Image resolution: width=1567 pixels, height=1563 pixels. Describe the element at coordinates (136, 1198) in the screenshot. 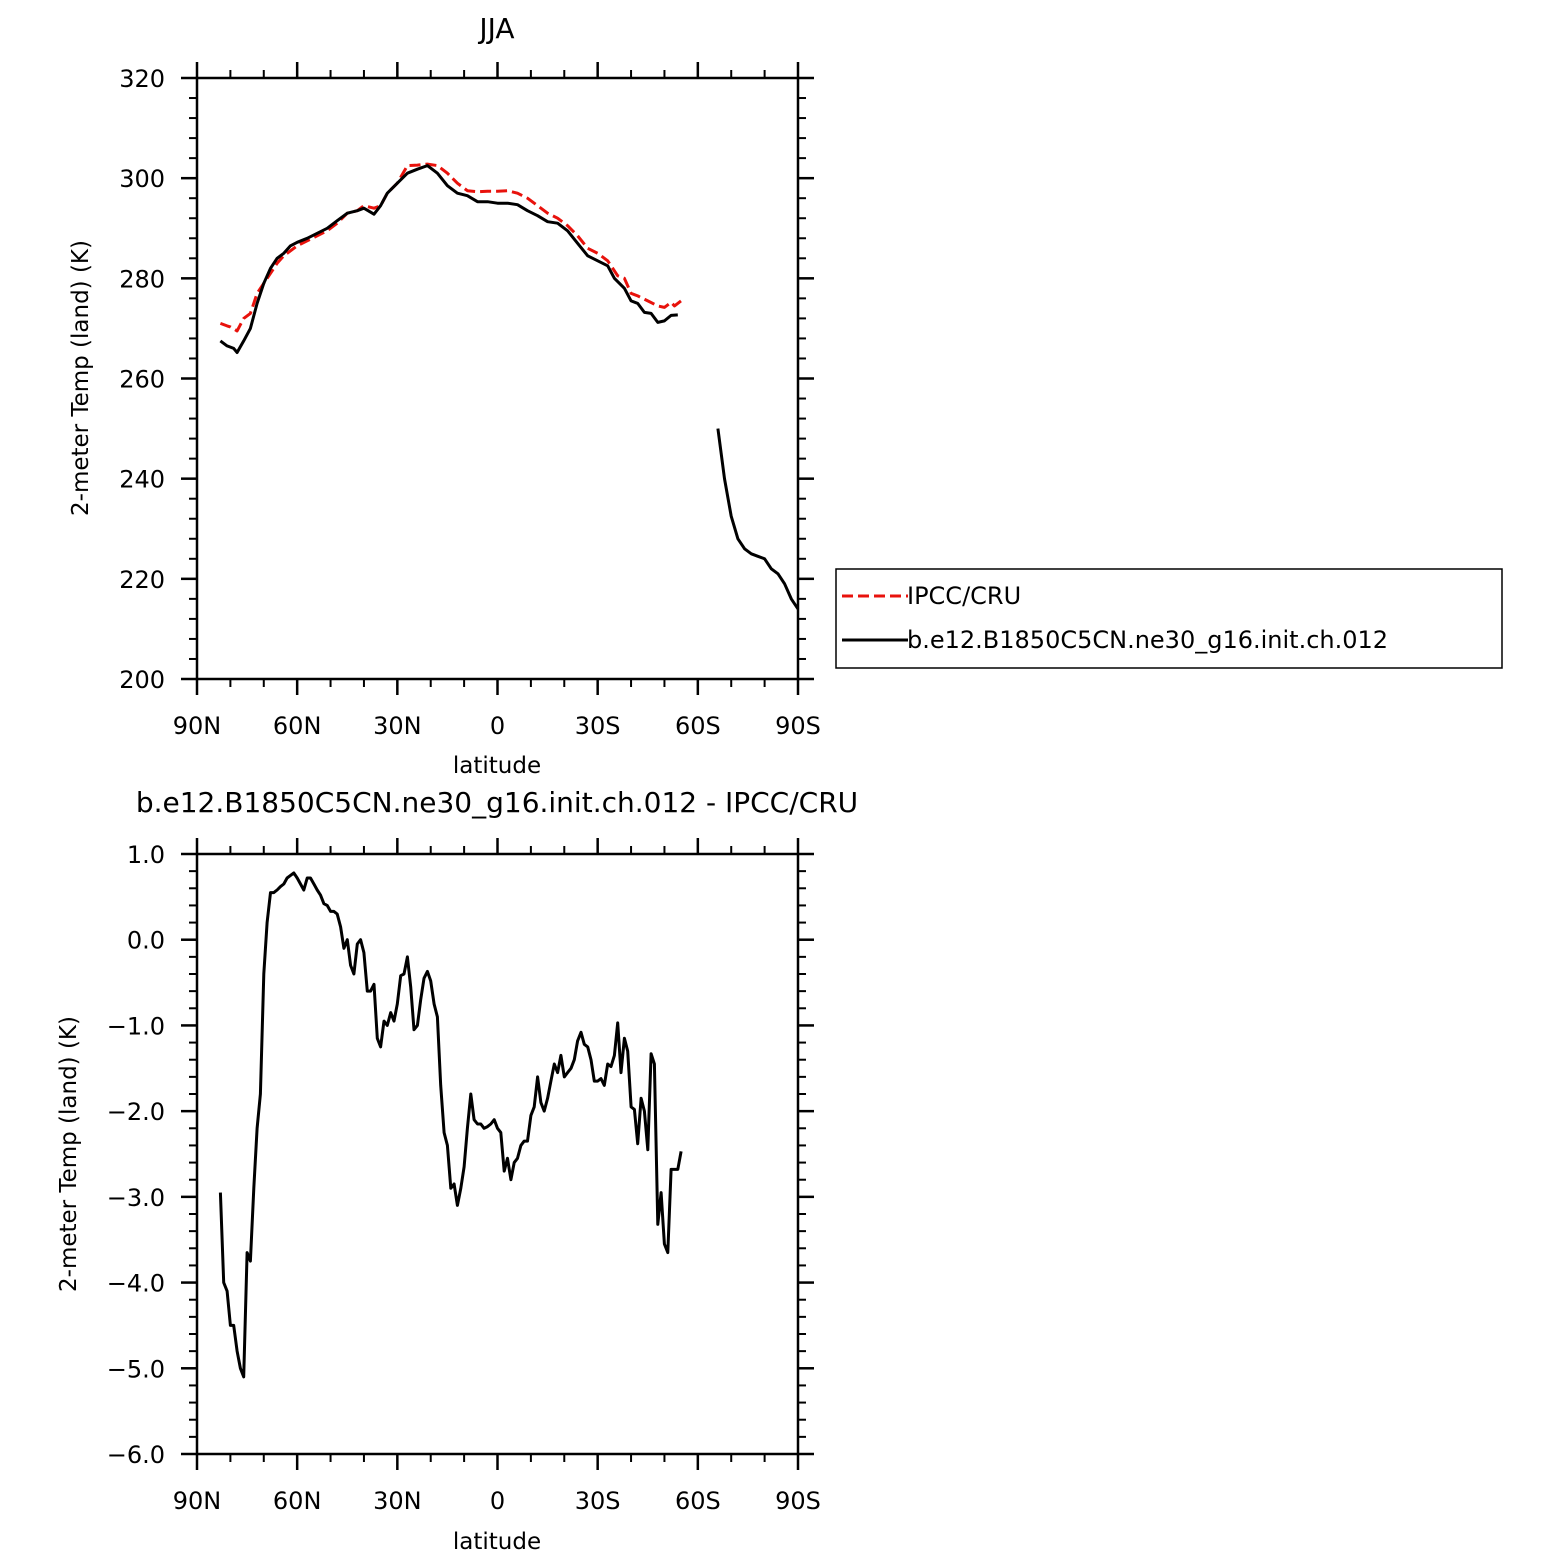

I see `y-tick-label: −3.0` at that location.